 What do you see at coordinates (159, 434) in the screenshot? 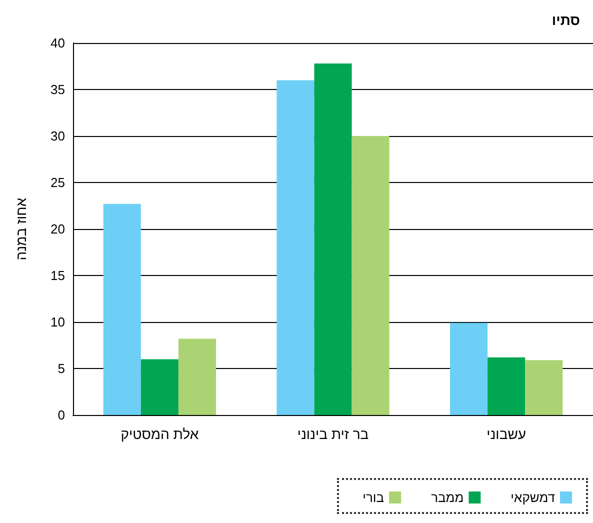
I see `x-tick-label: אלת המסטיק` at bounding box center [159, 434].